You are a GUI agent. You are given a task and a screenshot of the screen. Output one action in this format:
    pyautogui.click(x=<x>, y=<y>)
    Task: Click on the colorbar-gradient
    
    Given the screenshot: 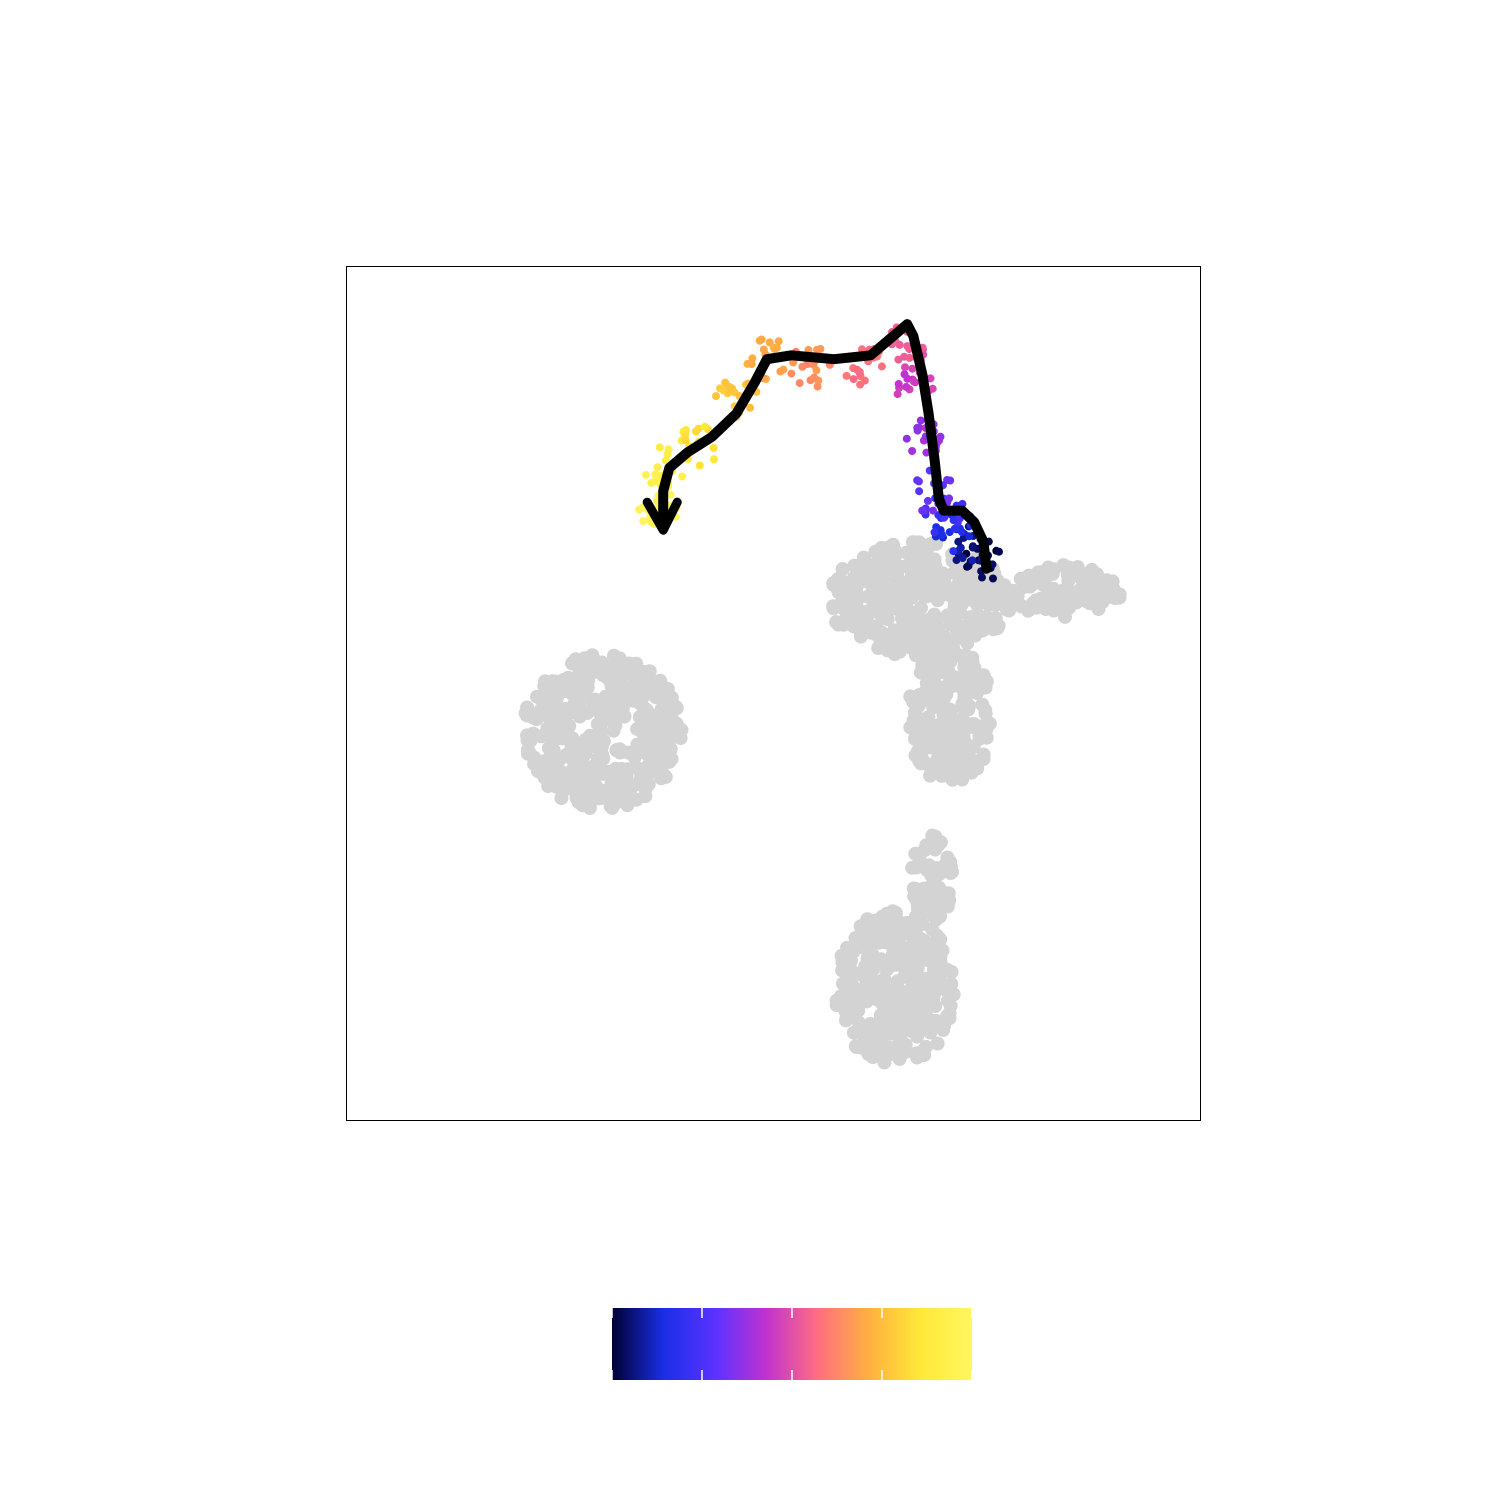 What is the action you would take?
    pyautogui.click(x=792, y=1344)
    